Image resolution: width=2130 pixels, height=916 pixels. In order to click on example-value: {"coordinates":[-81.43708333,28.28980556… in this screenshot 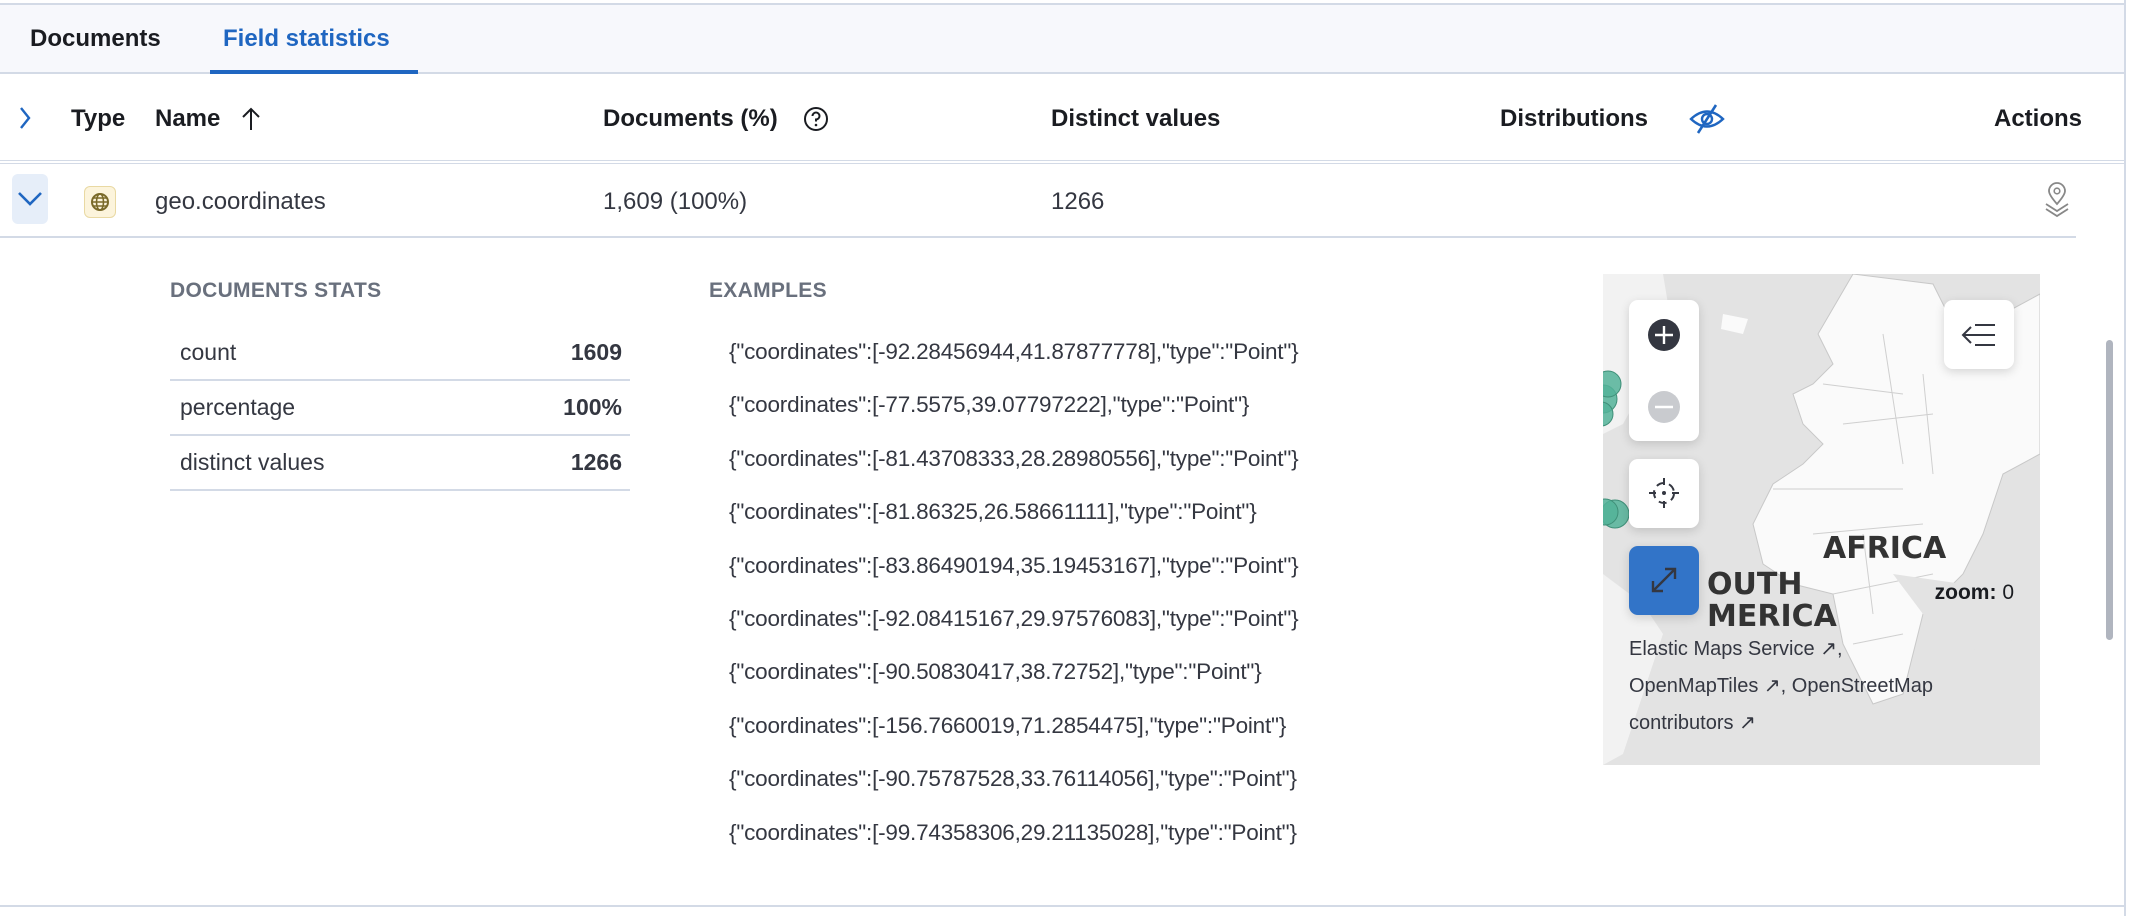, I will do `click(1014, 458)`.